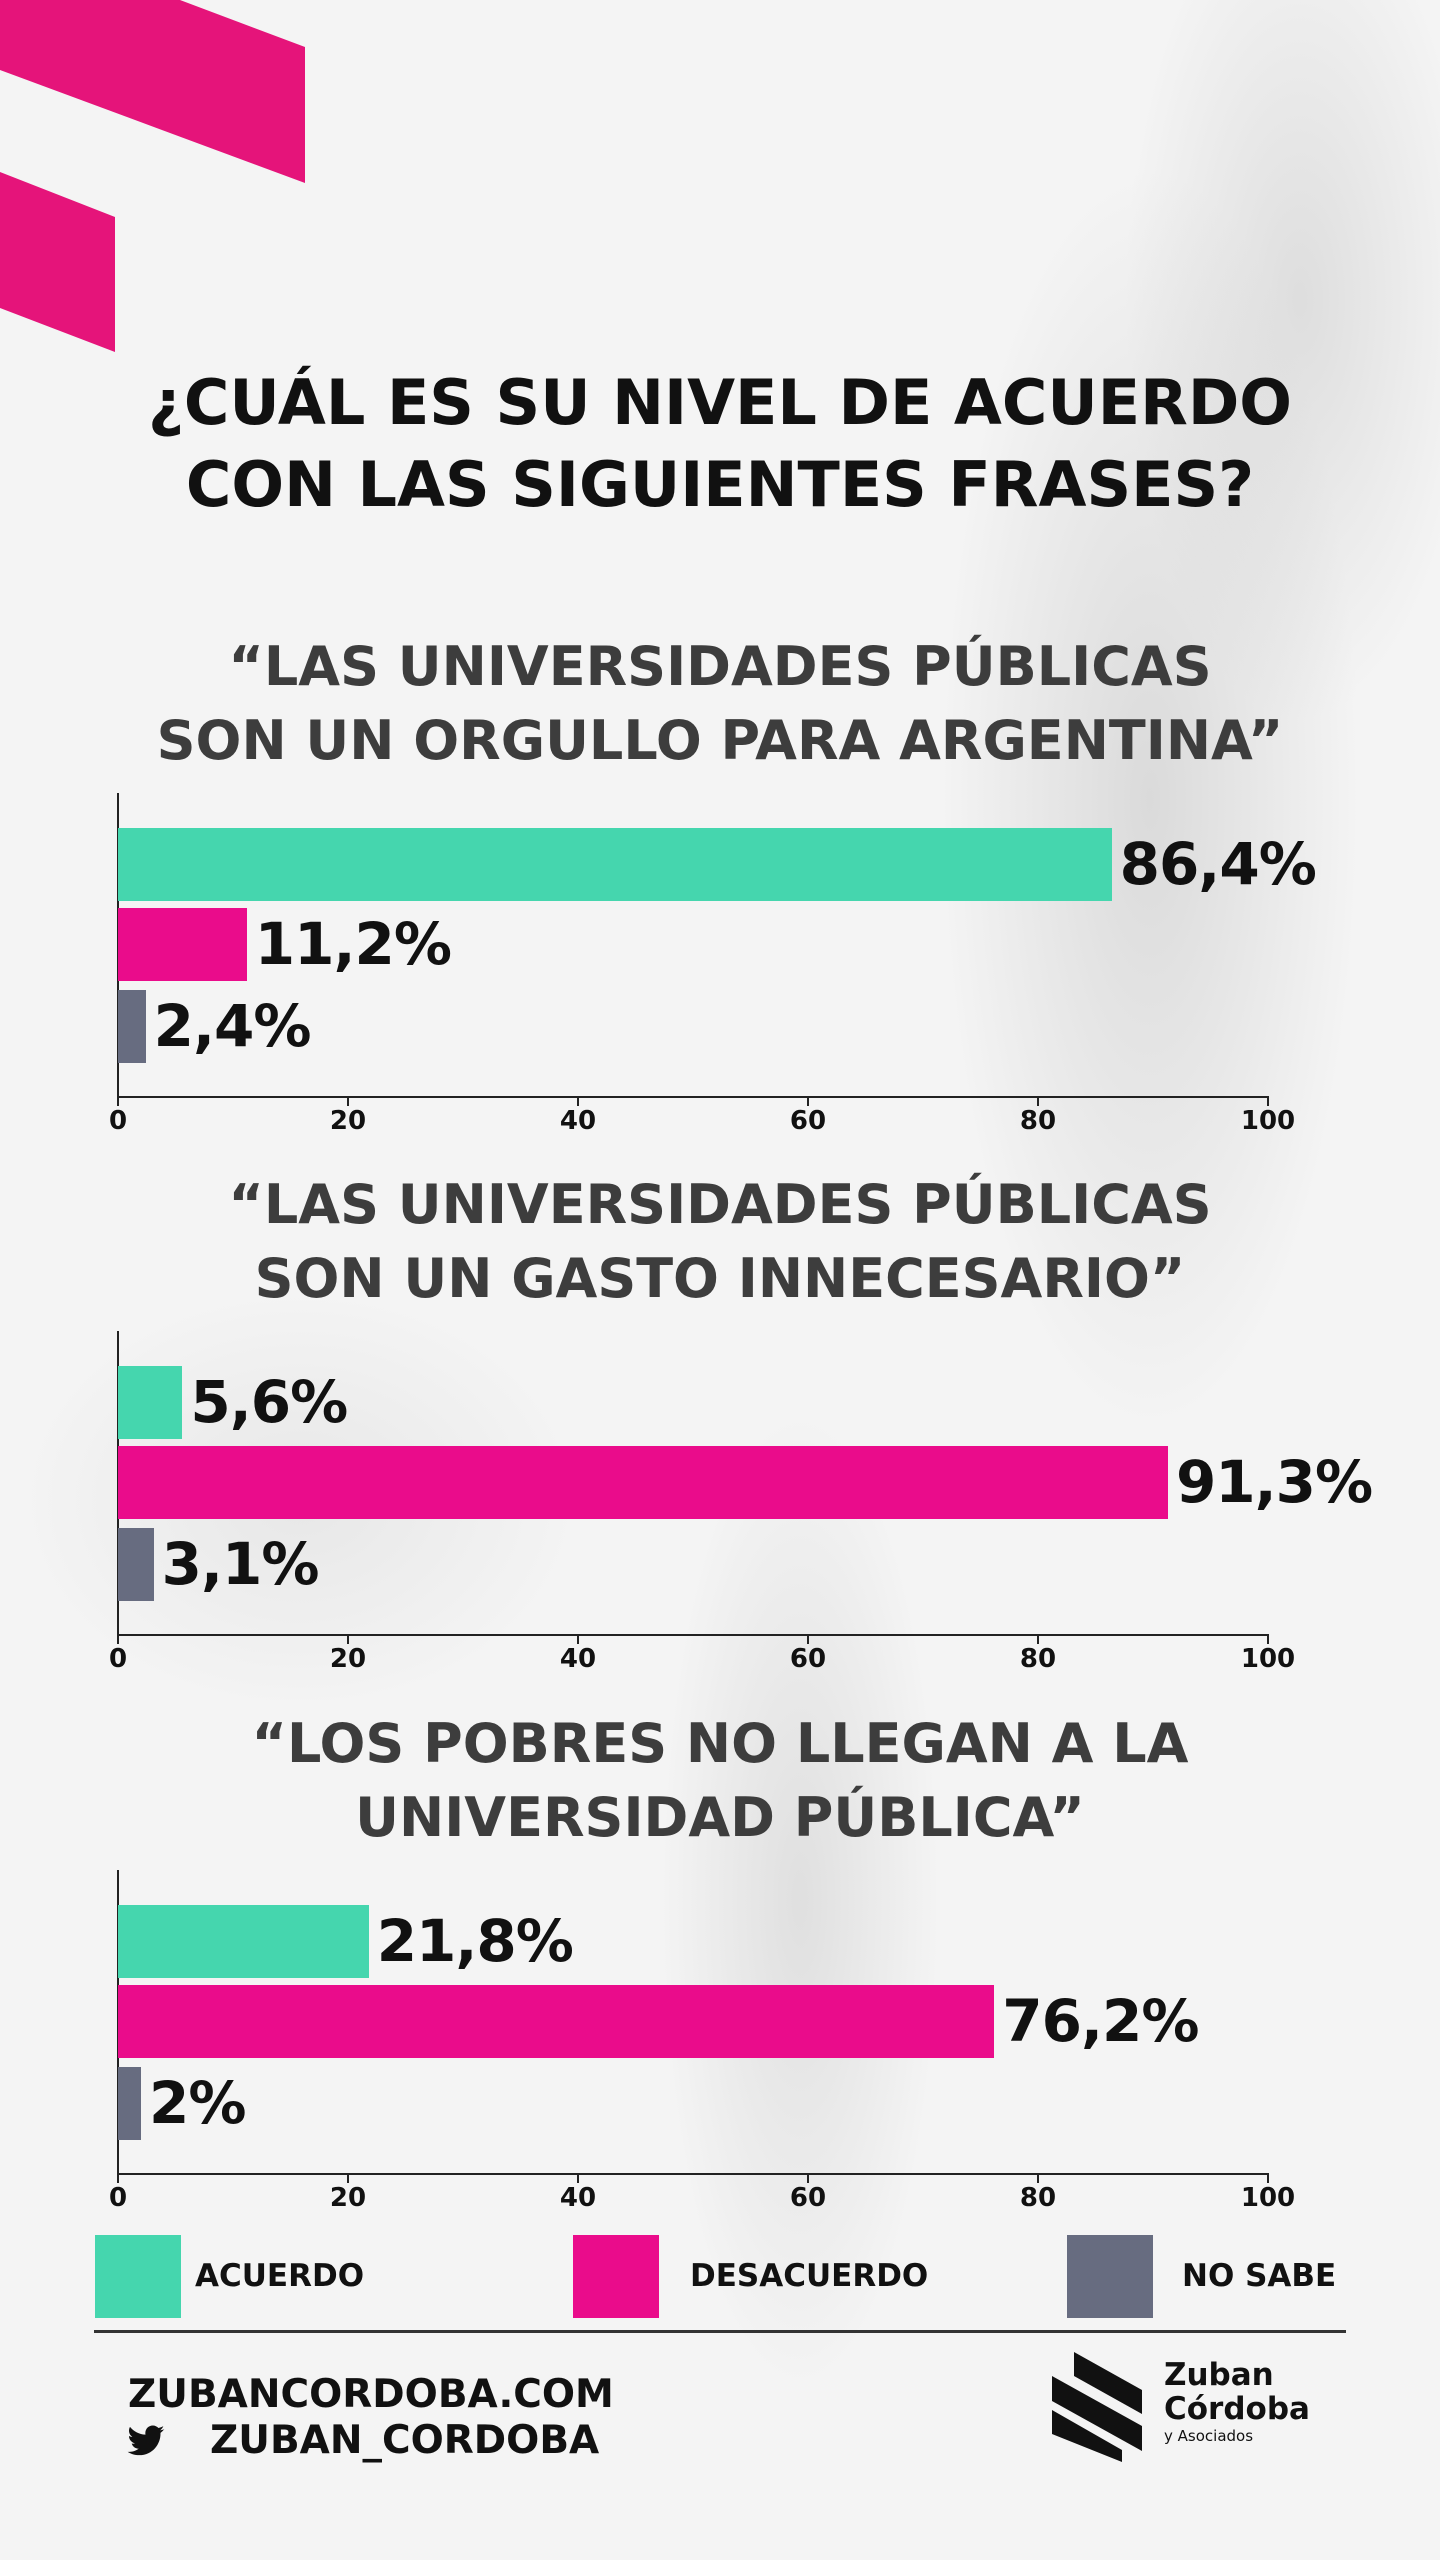 The height and width of the screenshot is (2560, 1440). I want to click on data-label: 3,1%, so click(240, 1564).